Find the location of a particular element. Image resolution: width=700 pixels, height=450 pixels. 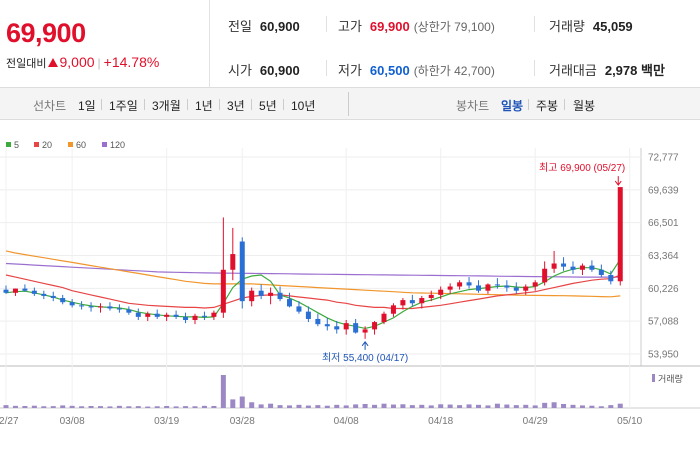

stat-amount: 거래대금 2,978 백만 is located at coordinates (607, 69).